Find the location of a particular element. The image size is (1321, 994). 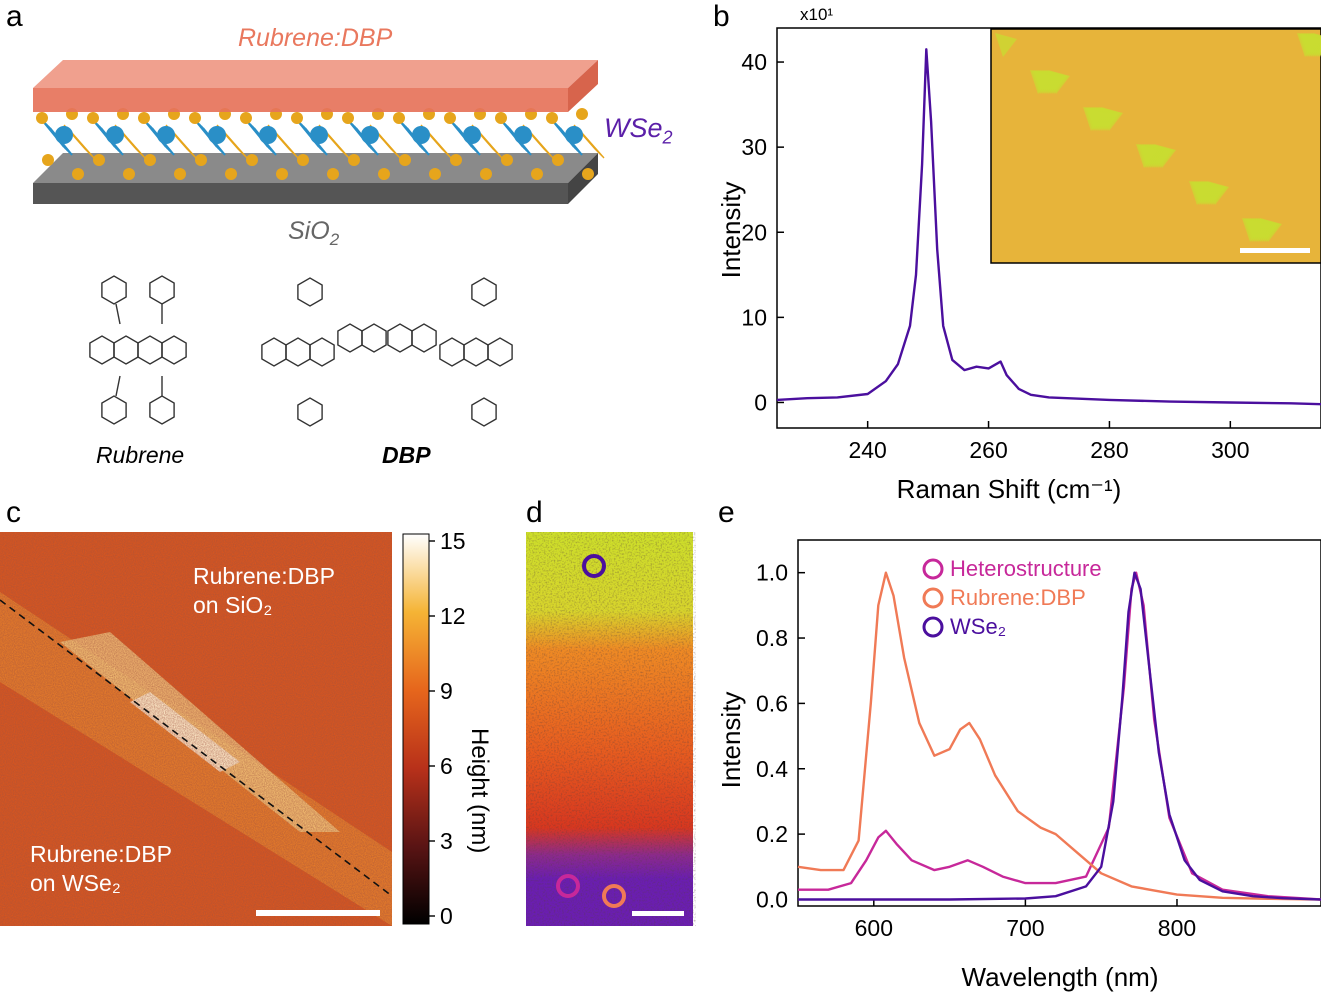

wse2-layer-label: WSe2 is located at coordinates (638, 130).